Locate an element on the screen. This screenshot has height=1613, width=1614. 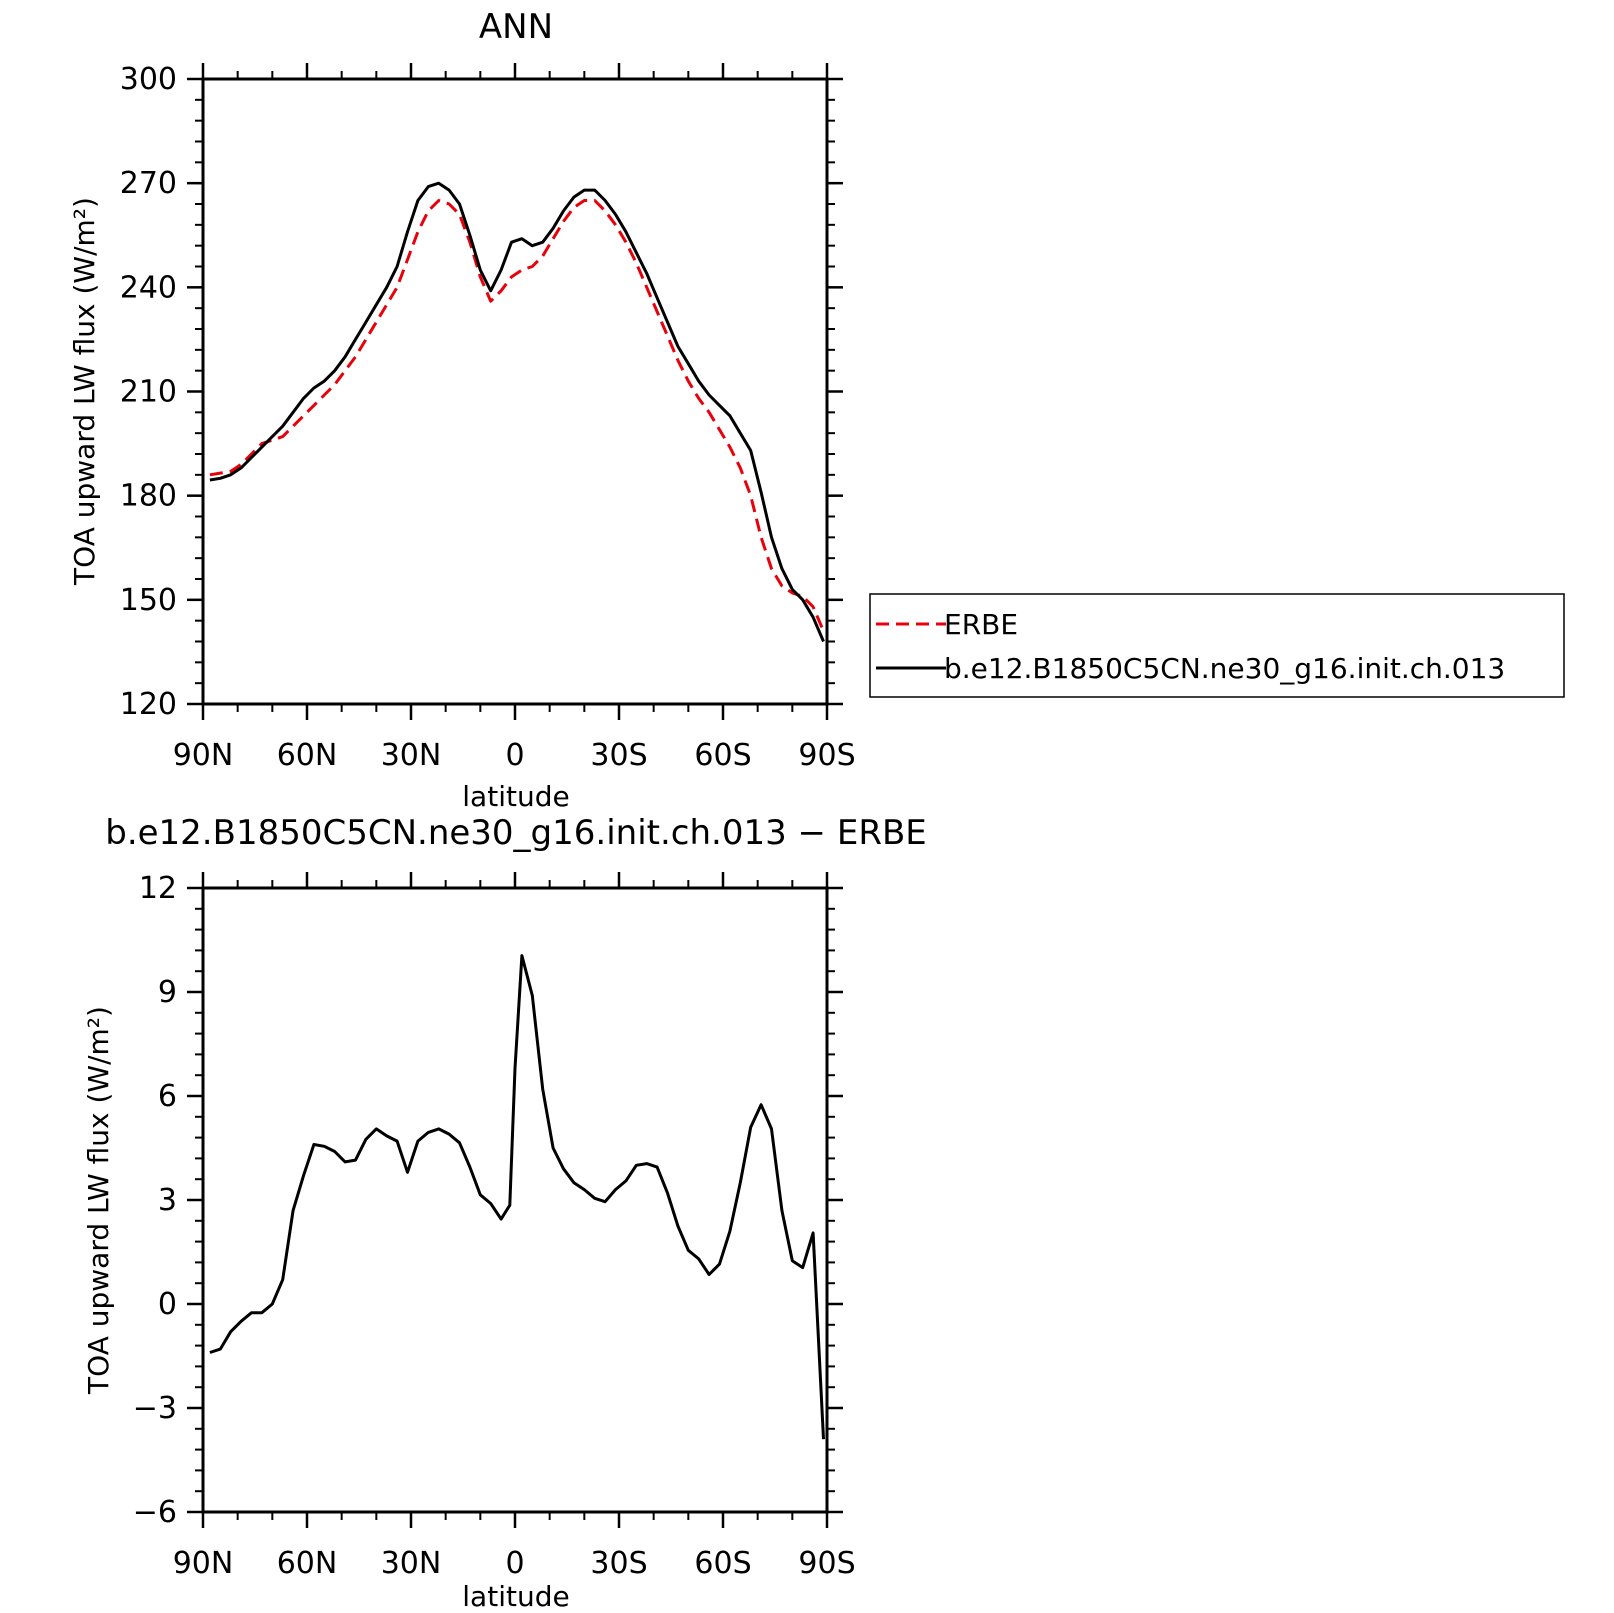
bottom-y-tick-label: 9 is located at coordinates (167, 992).